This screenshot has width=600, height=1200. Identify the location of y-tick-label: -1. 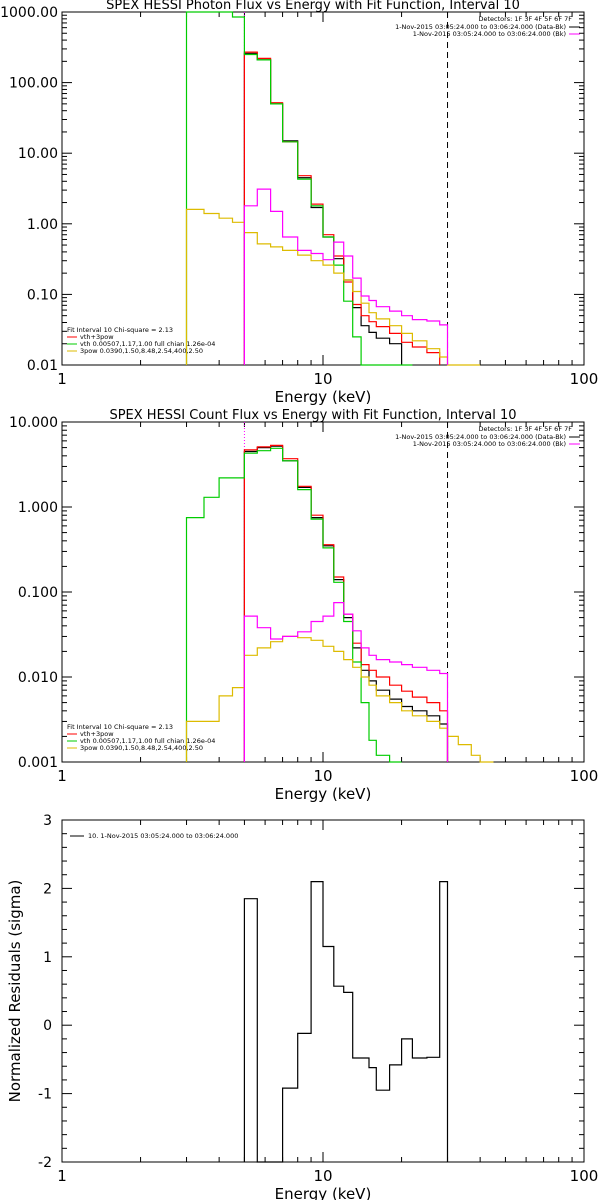
(45, 1095).